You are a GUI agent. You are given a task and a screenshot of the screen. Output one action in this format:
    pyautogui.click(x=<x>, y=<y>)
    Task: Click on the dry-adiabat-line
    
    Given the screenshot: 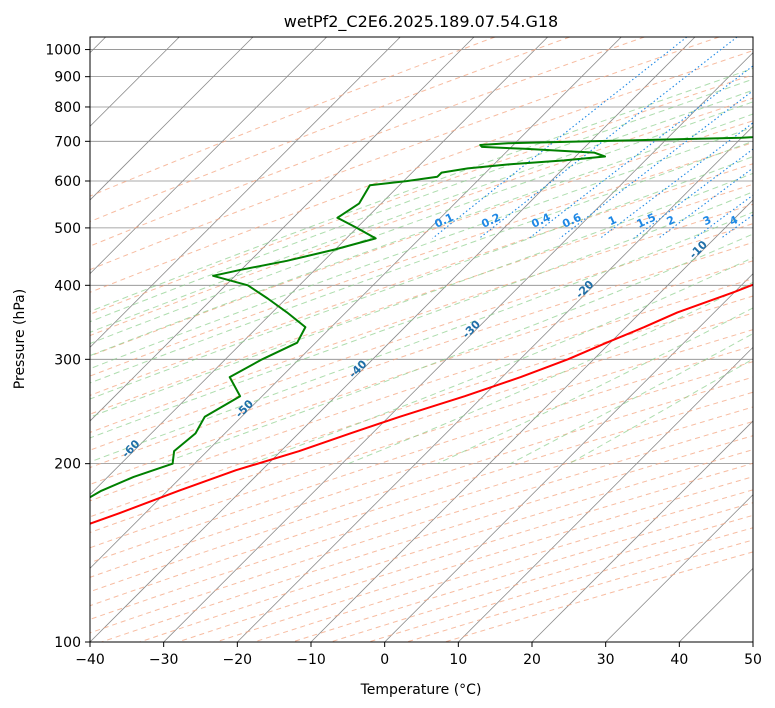 What is the action you would take?
    pyautogui.click(x=293, y=117)
    